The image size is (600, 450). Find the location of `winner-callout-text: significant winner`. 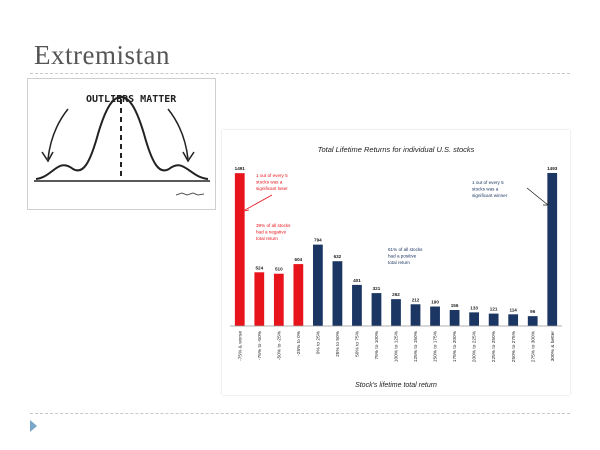

winner-callout-text: significant winner is located at coordinates (490, 195).